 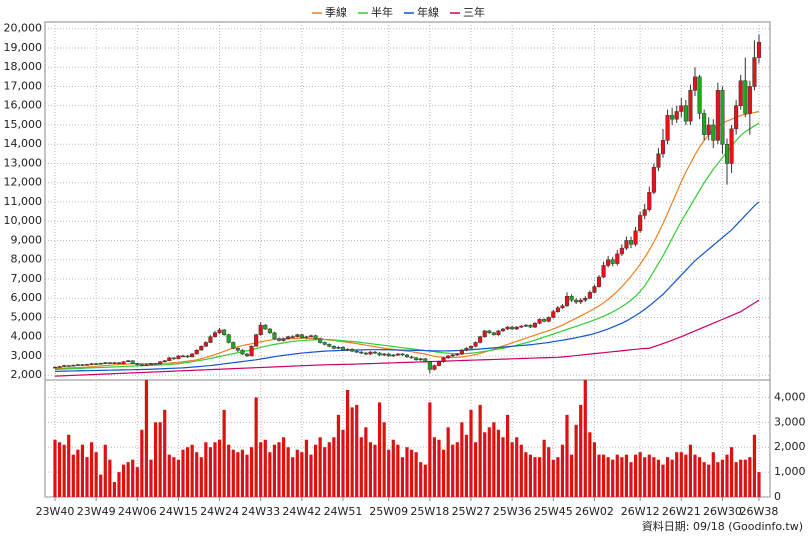 What do you see at coordinates (23, 85) in the screenshot?
I see `y-tick-label: 17,000` at bounding box center [23, 85].